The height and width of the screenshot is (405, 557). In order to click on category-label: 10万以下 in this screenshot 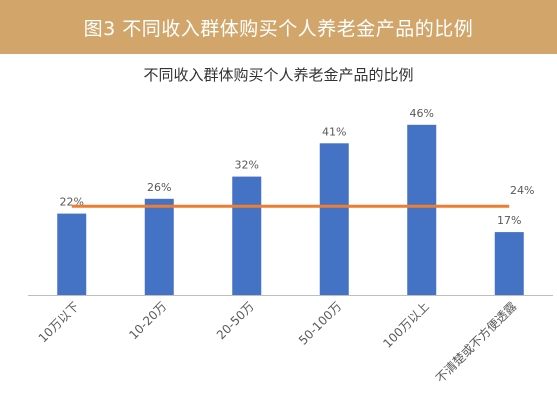, I will do `click(59, 322)`.